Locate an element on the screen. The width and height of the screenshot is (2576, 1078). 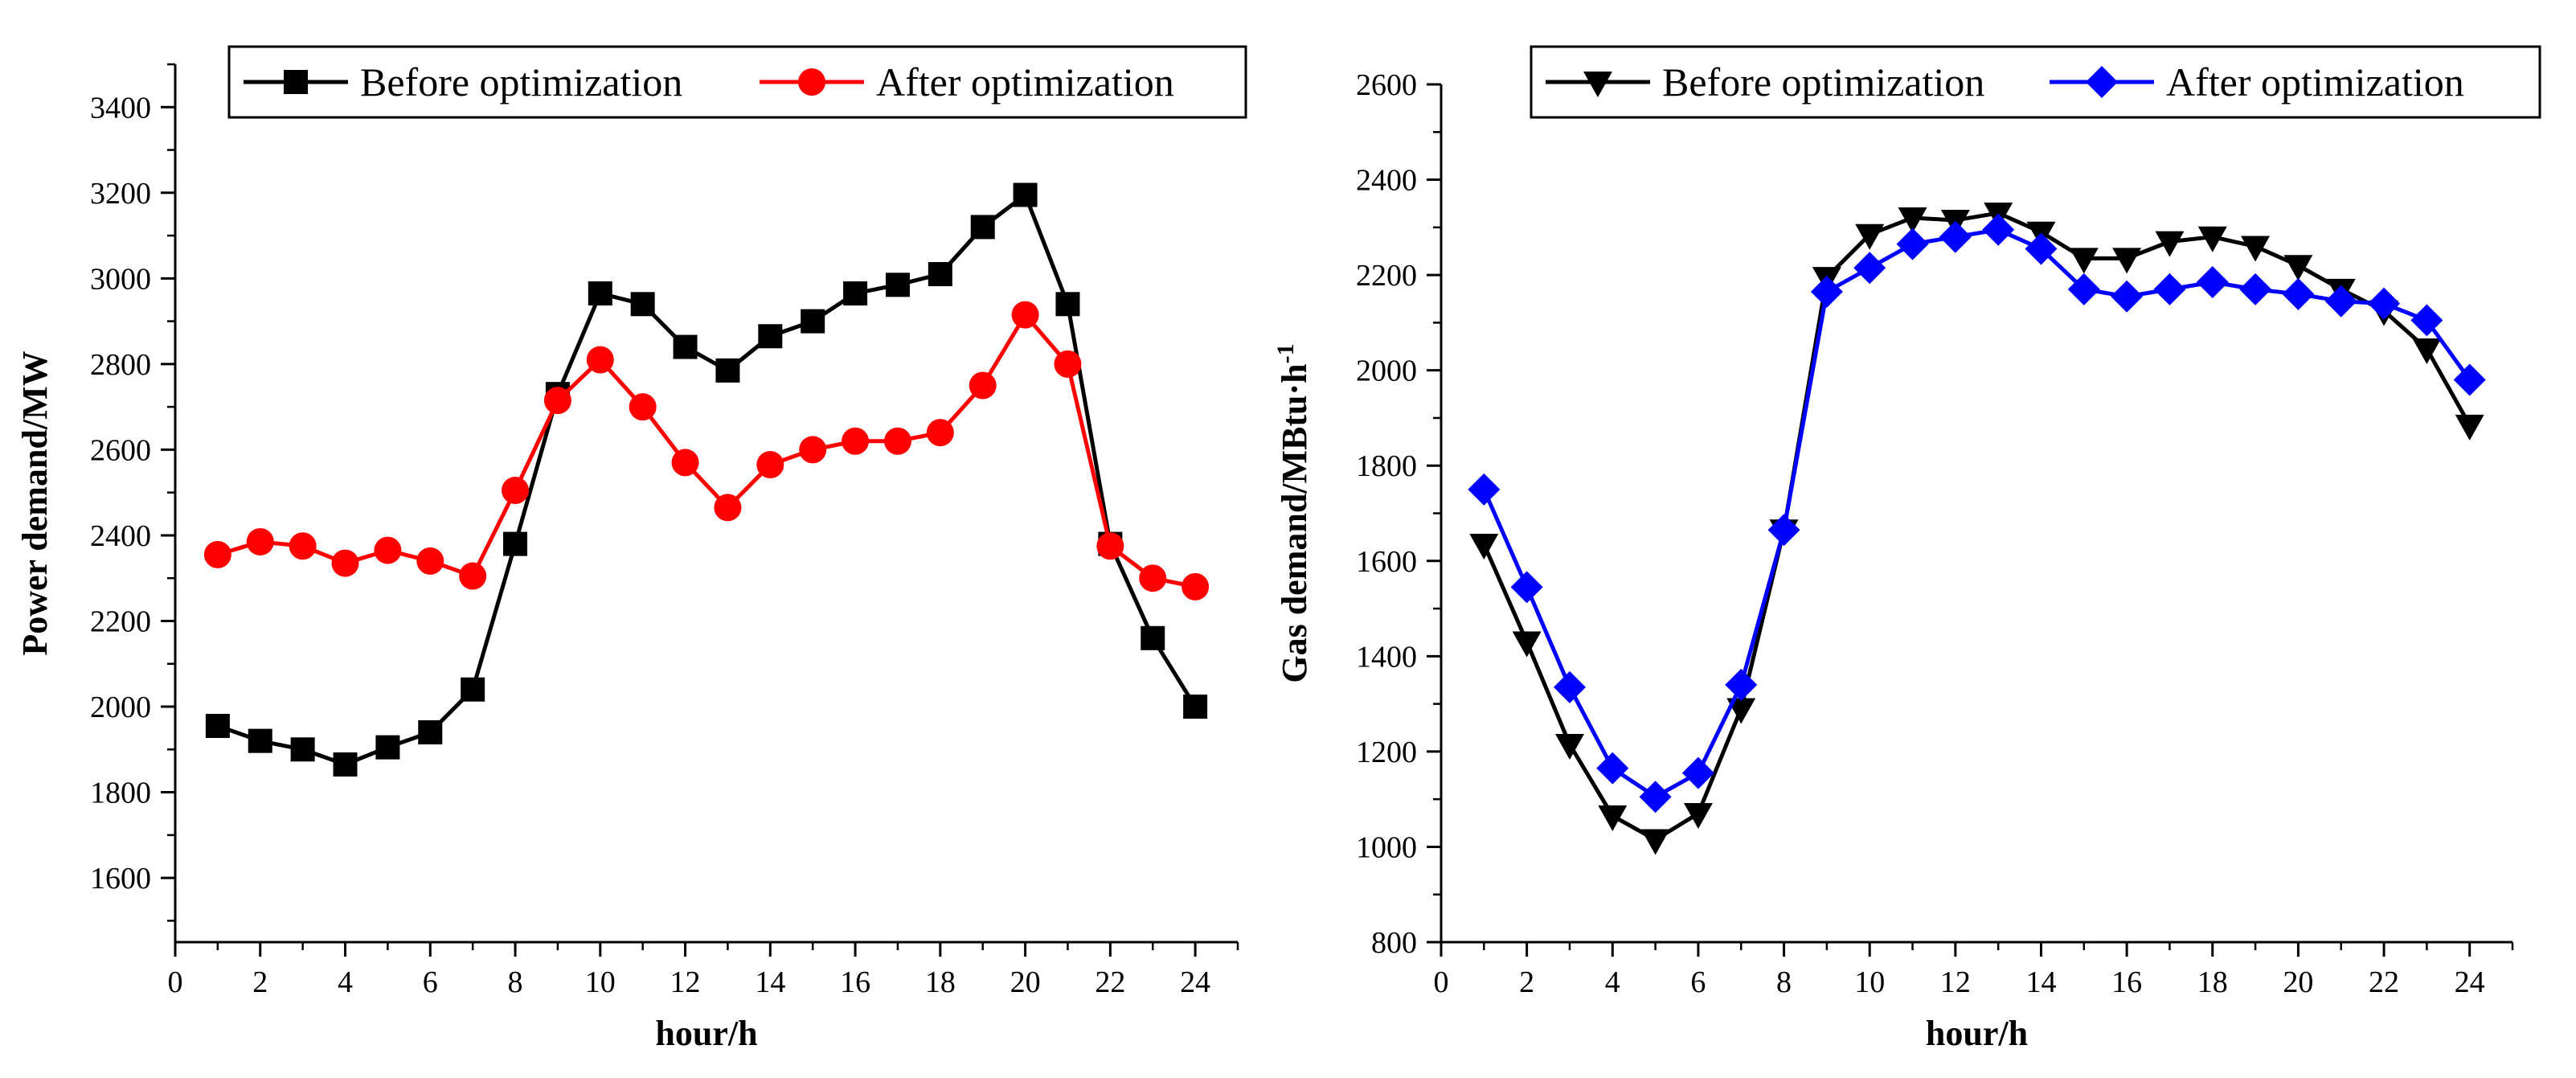
y-axis-title-superscript: -1 is located at coordinates (1285, 353).